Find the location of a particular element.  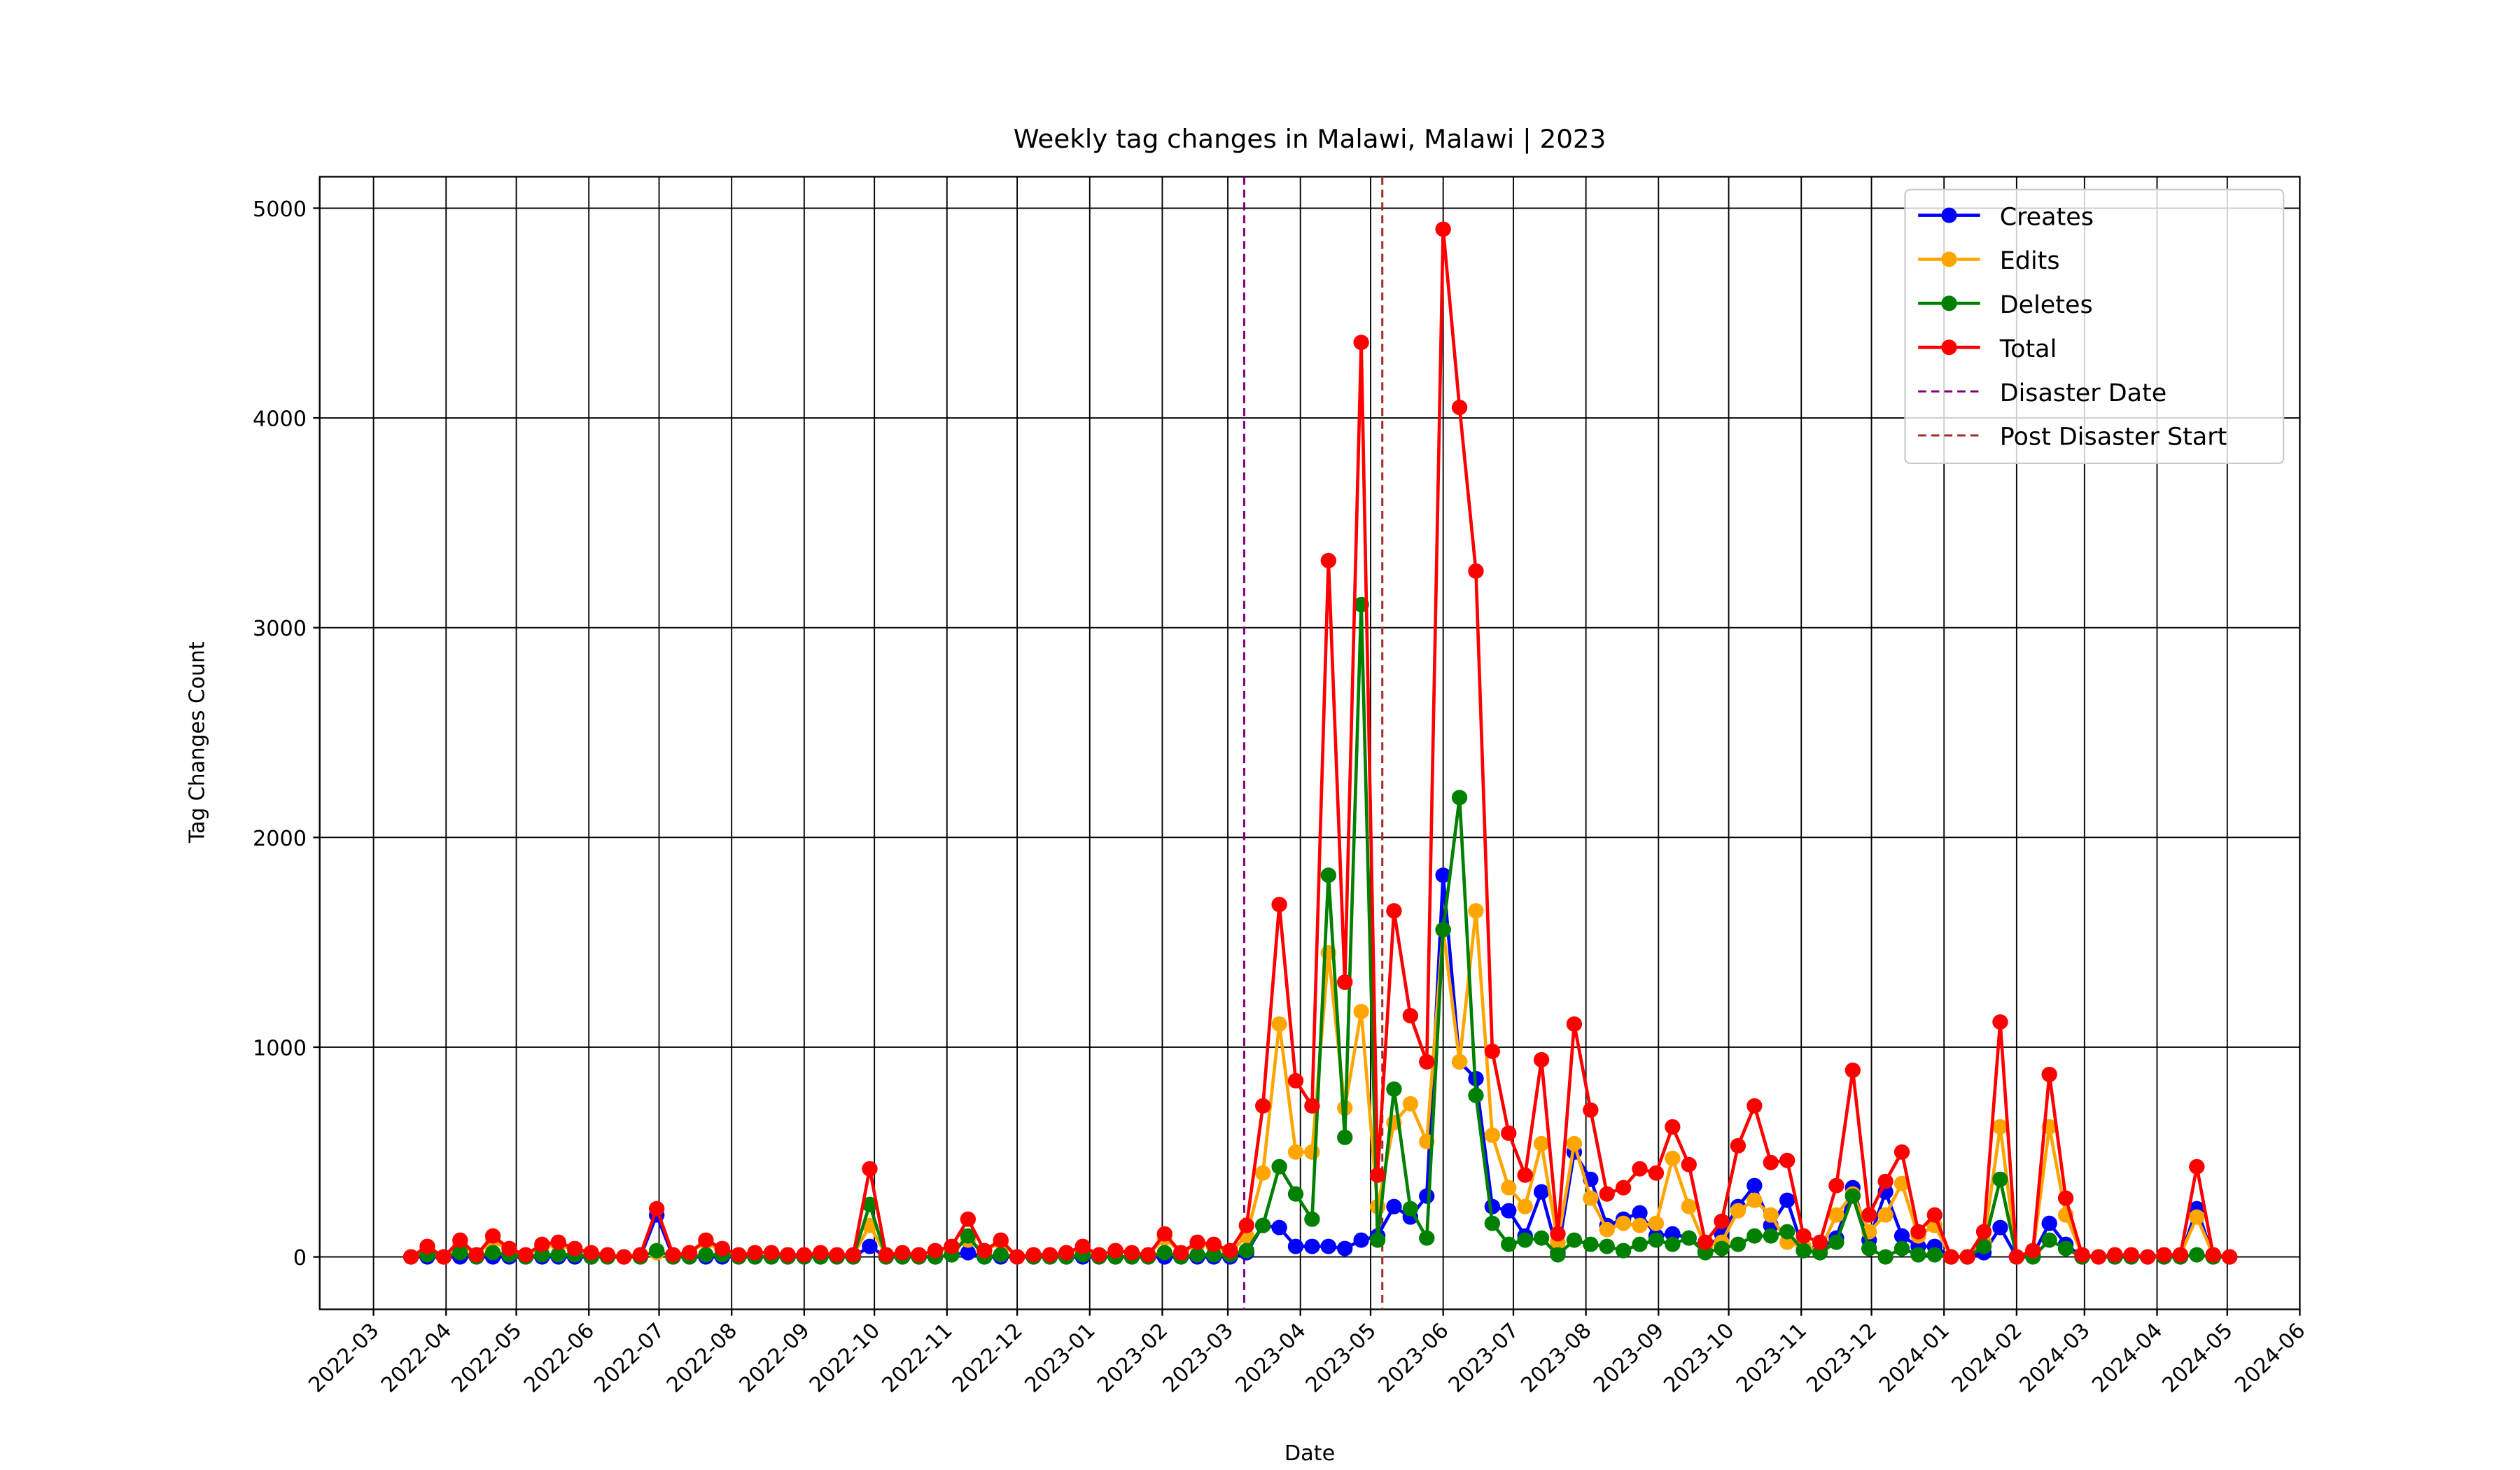

legend-label: Deletes is located at coordinates (2046, 305).